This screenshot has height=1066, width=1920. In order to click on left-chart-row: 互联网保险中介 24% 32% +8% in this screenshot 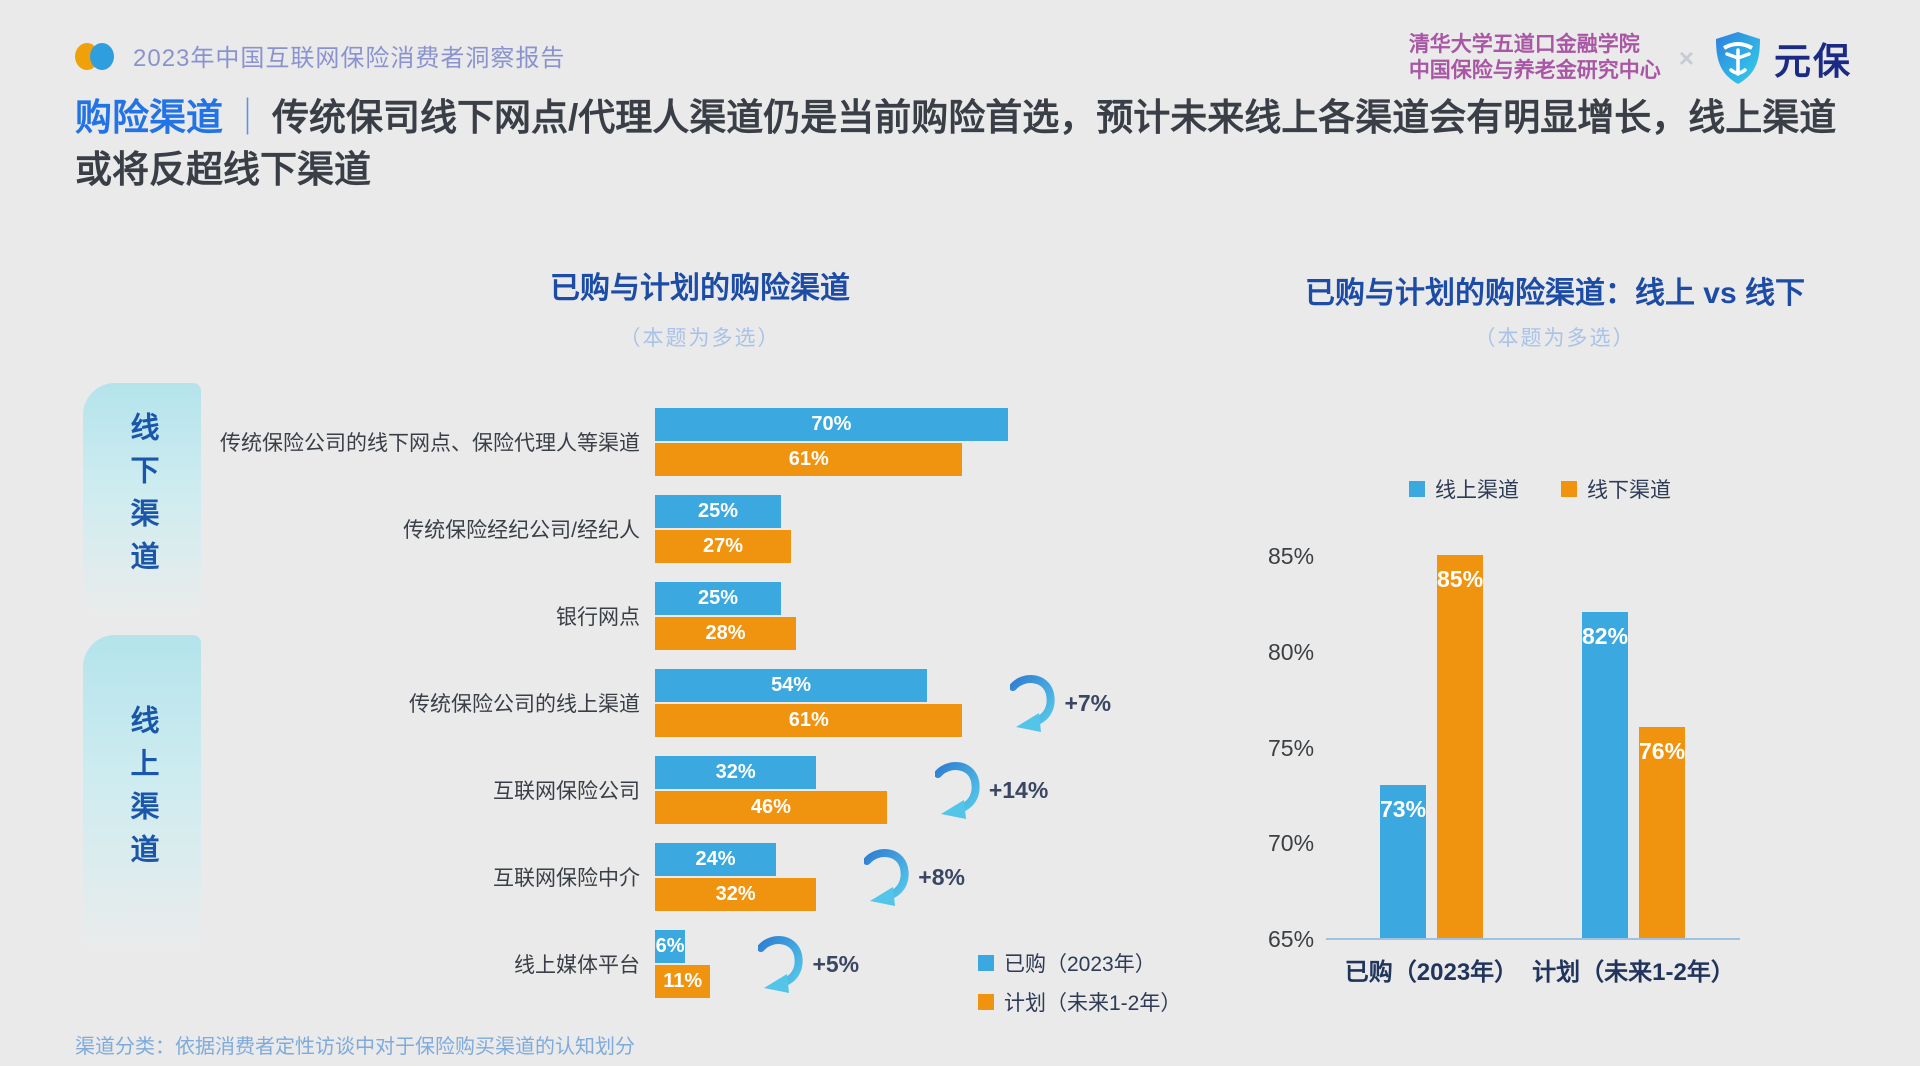, I will do `click(815, 877)`.